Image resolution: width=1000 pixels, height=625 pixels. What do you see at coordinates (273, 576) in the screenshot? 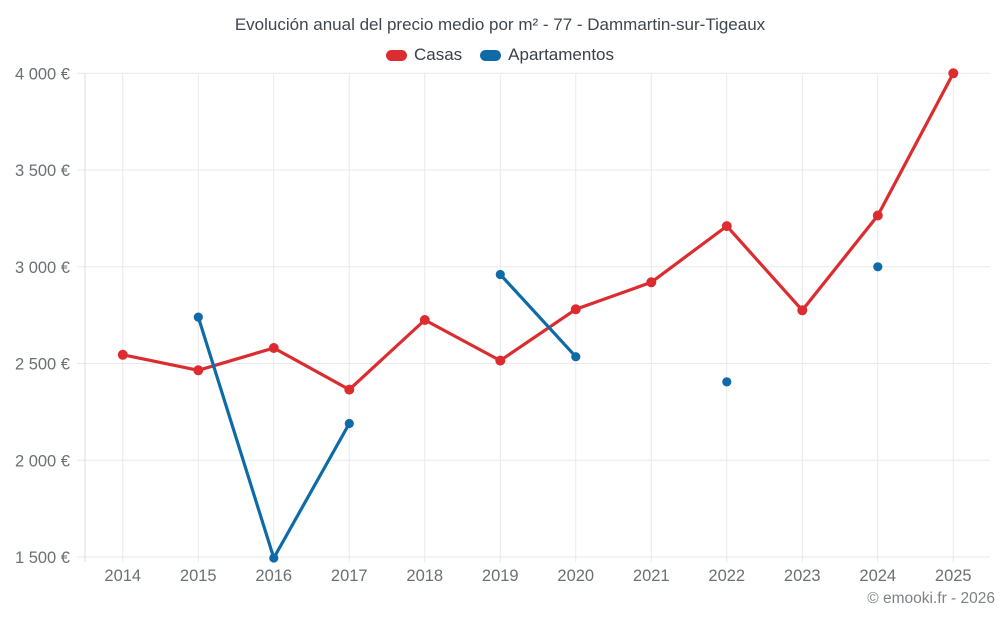
I see `x-axis-tick-label: 2016` at bounding box center [273, 576].